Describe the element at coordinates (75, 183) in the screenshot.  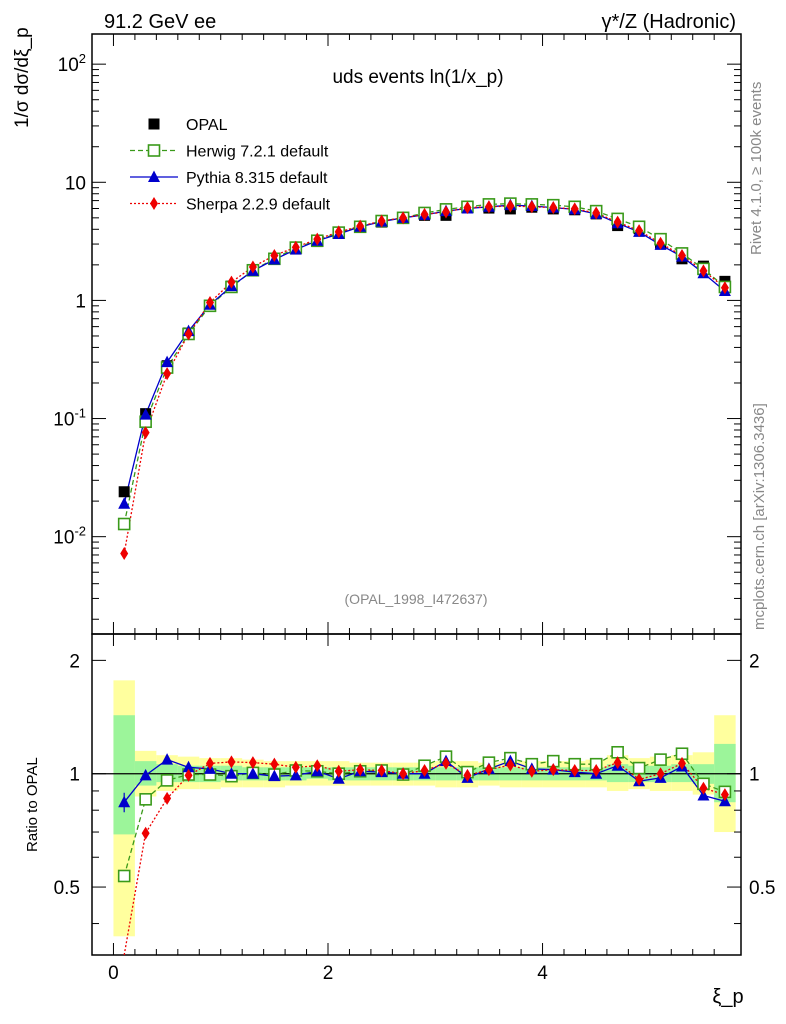
I see `main-ytick-label: 10` at that location.